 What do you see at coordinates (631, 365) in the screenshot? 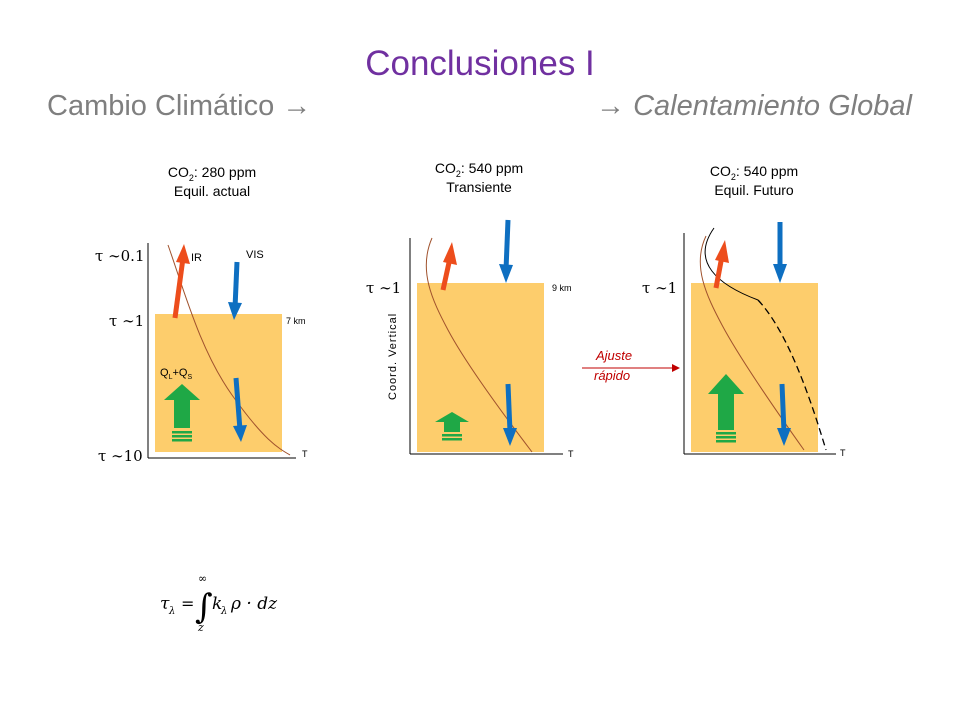
I see `transition-arrow: Ajuste rápido` at bounding box center [631, 365].